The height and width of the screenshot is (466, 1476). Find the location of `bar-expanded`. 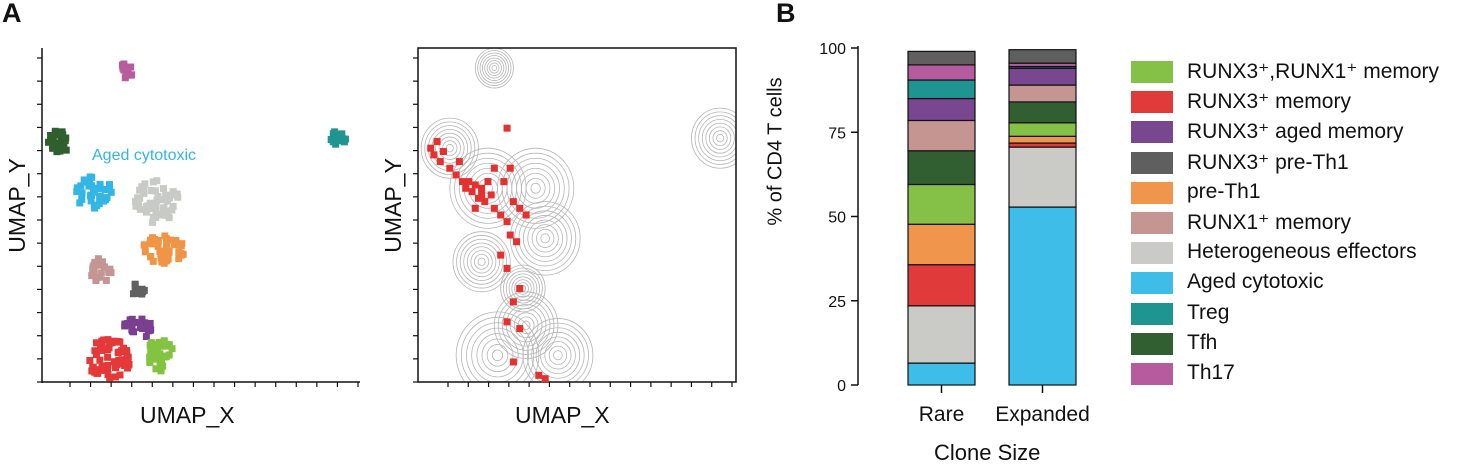

bar-expanded is located at coordinates (1042, 217).